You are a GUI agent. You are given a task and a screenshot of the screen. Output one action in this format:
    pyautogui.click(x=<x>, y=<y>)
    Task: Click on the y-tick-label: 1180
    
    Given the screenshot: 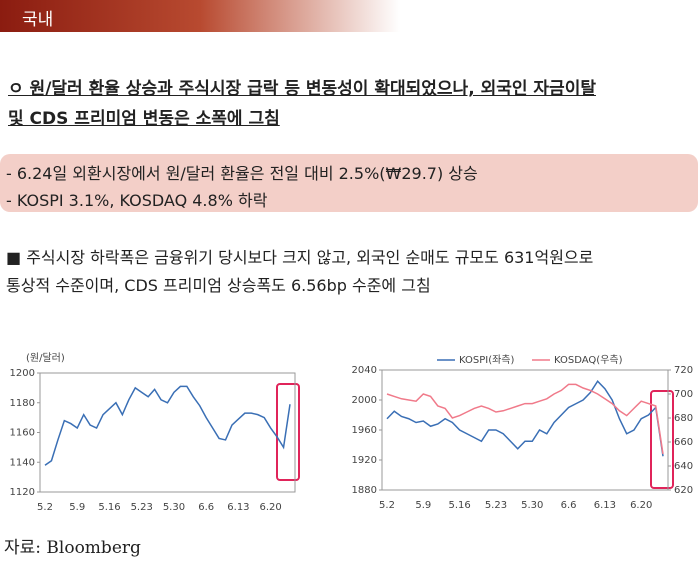 What is the action you would take?
    pyautogui.click(x=22, y=403)
    